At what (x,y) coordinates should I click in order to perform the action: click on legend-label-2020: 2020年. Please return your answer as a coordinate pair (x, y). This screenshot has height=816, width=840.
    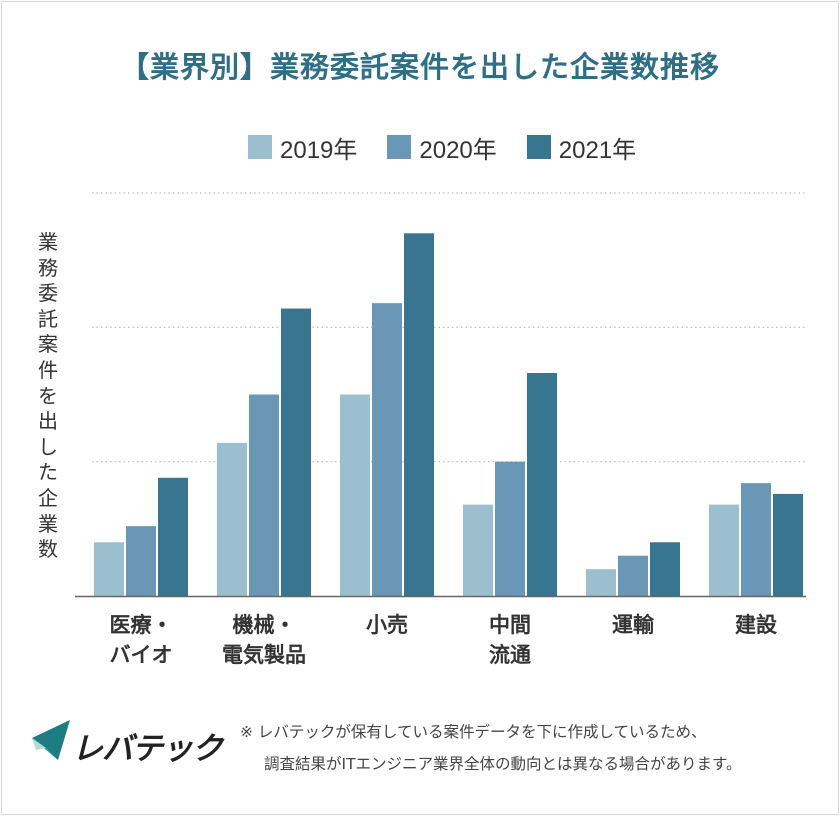
    Looking at the image, I should click on (458, 150).